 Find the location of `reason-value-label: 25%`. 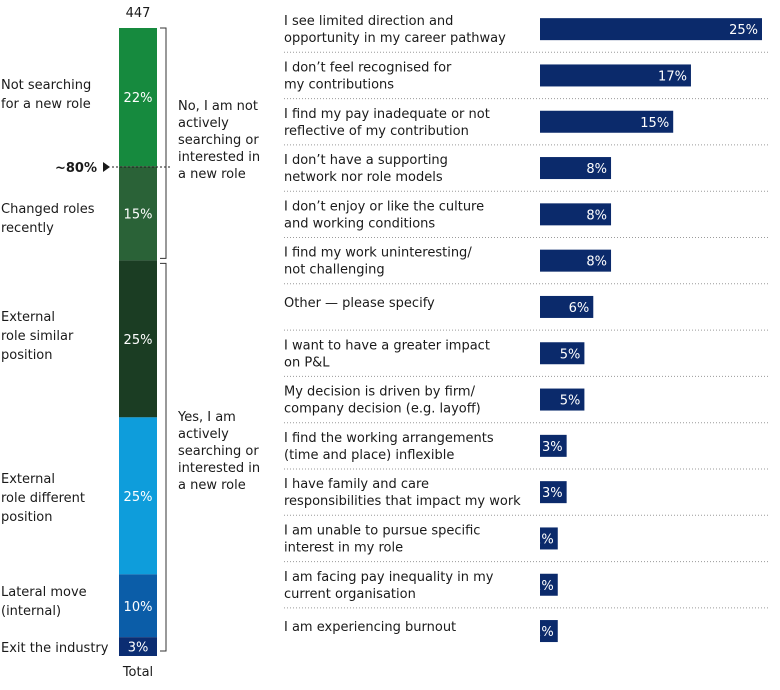

reason-value-label: 25% is located at coordinates (743, 30).